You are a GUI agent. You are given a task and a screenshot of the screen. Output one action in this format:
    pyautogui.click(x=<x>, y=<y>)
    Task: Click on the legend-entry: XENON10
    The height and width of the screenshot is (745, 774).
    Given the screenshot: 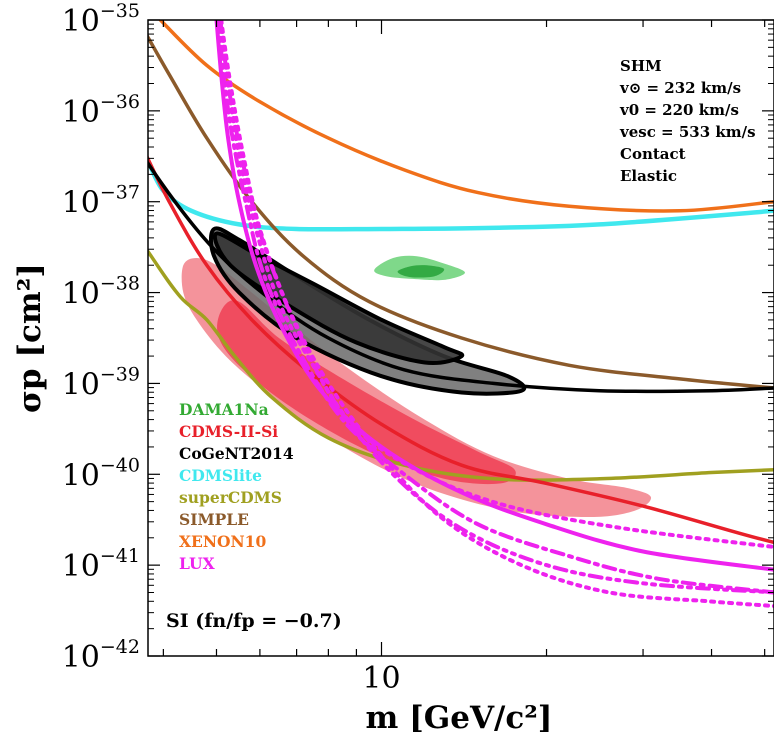 What is the action you would take?
    pyautogui.click(x=222, y=541)
    